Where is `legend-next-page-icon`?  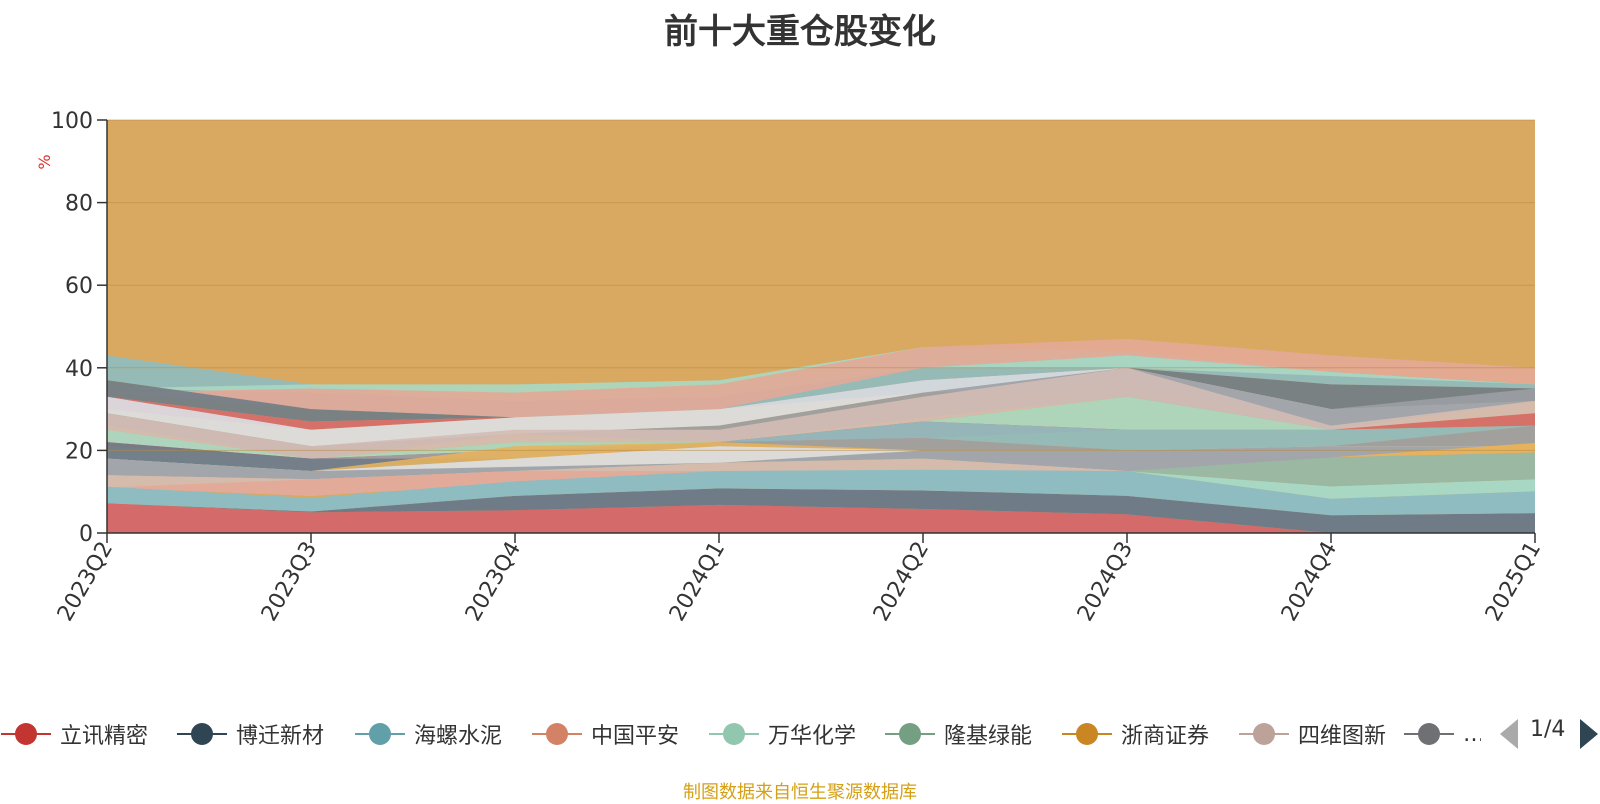
legend-next-page-icon is located at coordinates (1589, 734).